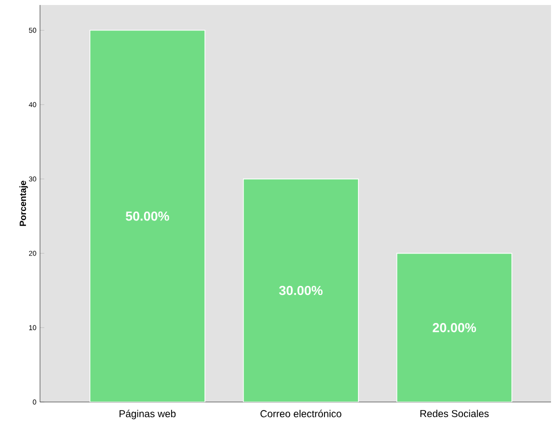 Image resolution: width=553 pixels, height=425 pixels. Describe the element at coordinates (23, 203) in the screenshot. I see `y-axis-title: Porcentaje` at that location.